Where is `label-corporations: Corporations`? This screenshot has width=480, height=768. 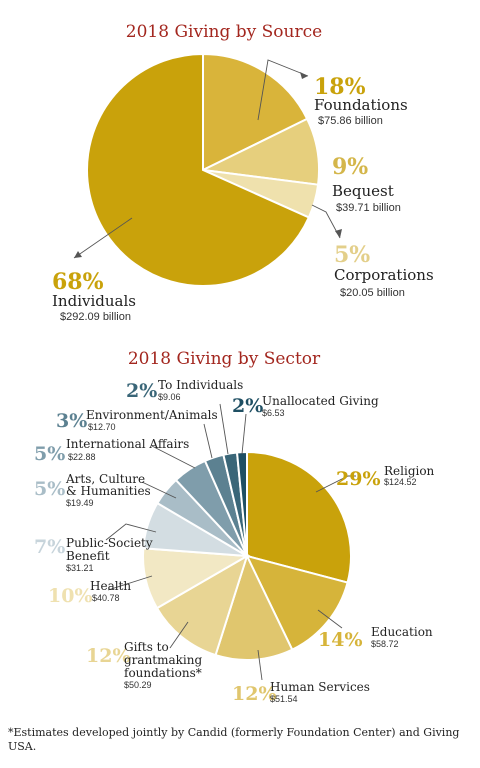 label-corporations: Corporations is located at coordinates (384, 275).